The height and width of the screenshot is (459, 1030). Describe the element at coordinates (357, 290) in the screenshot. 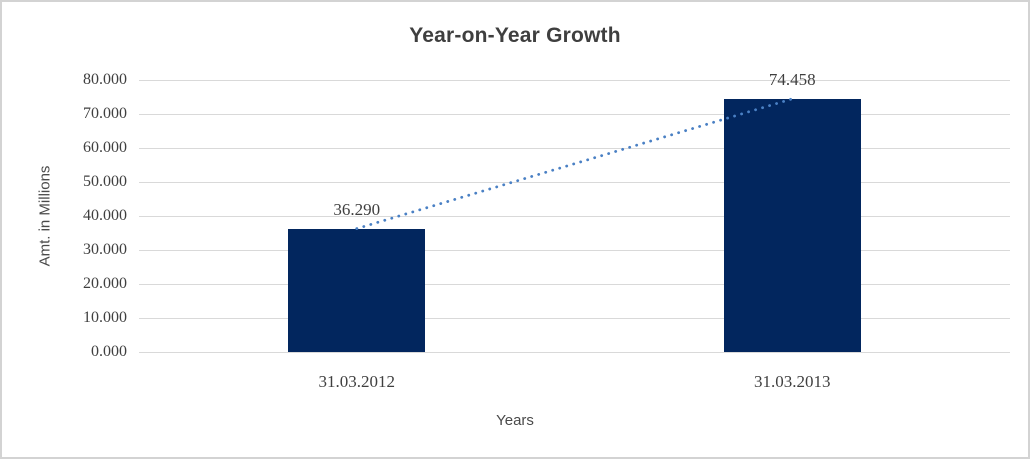

I see `bar-31.03.2012` at that location.